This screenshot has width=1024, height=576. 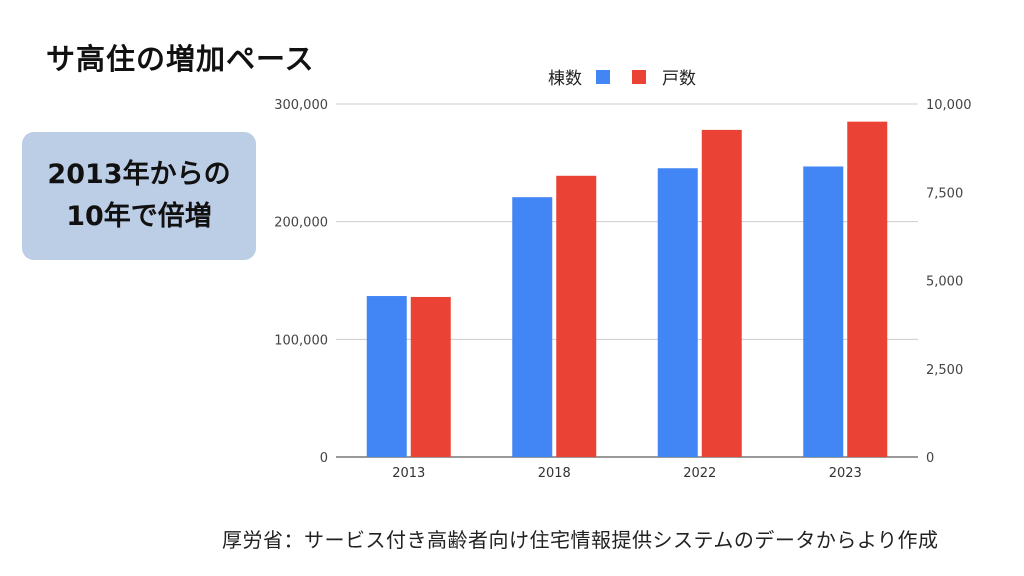 I want to click on y-left-tick-label: 300,000, so click(x=301, y=105).